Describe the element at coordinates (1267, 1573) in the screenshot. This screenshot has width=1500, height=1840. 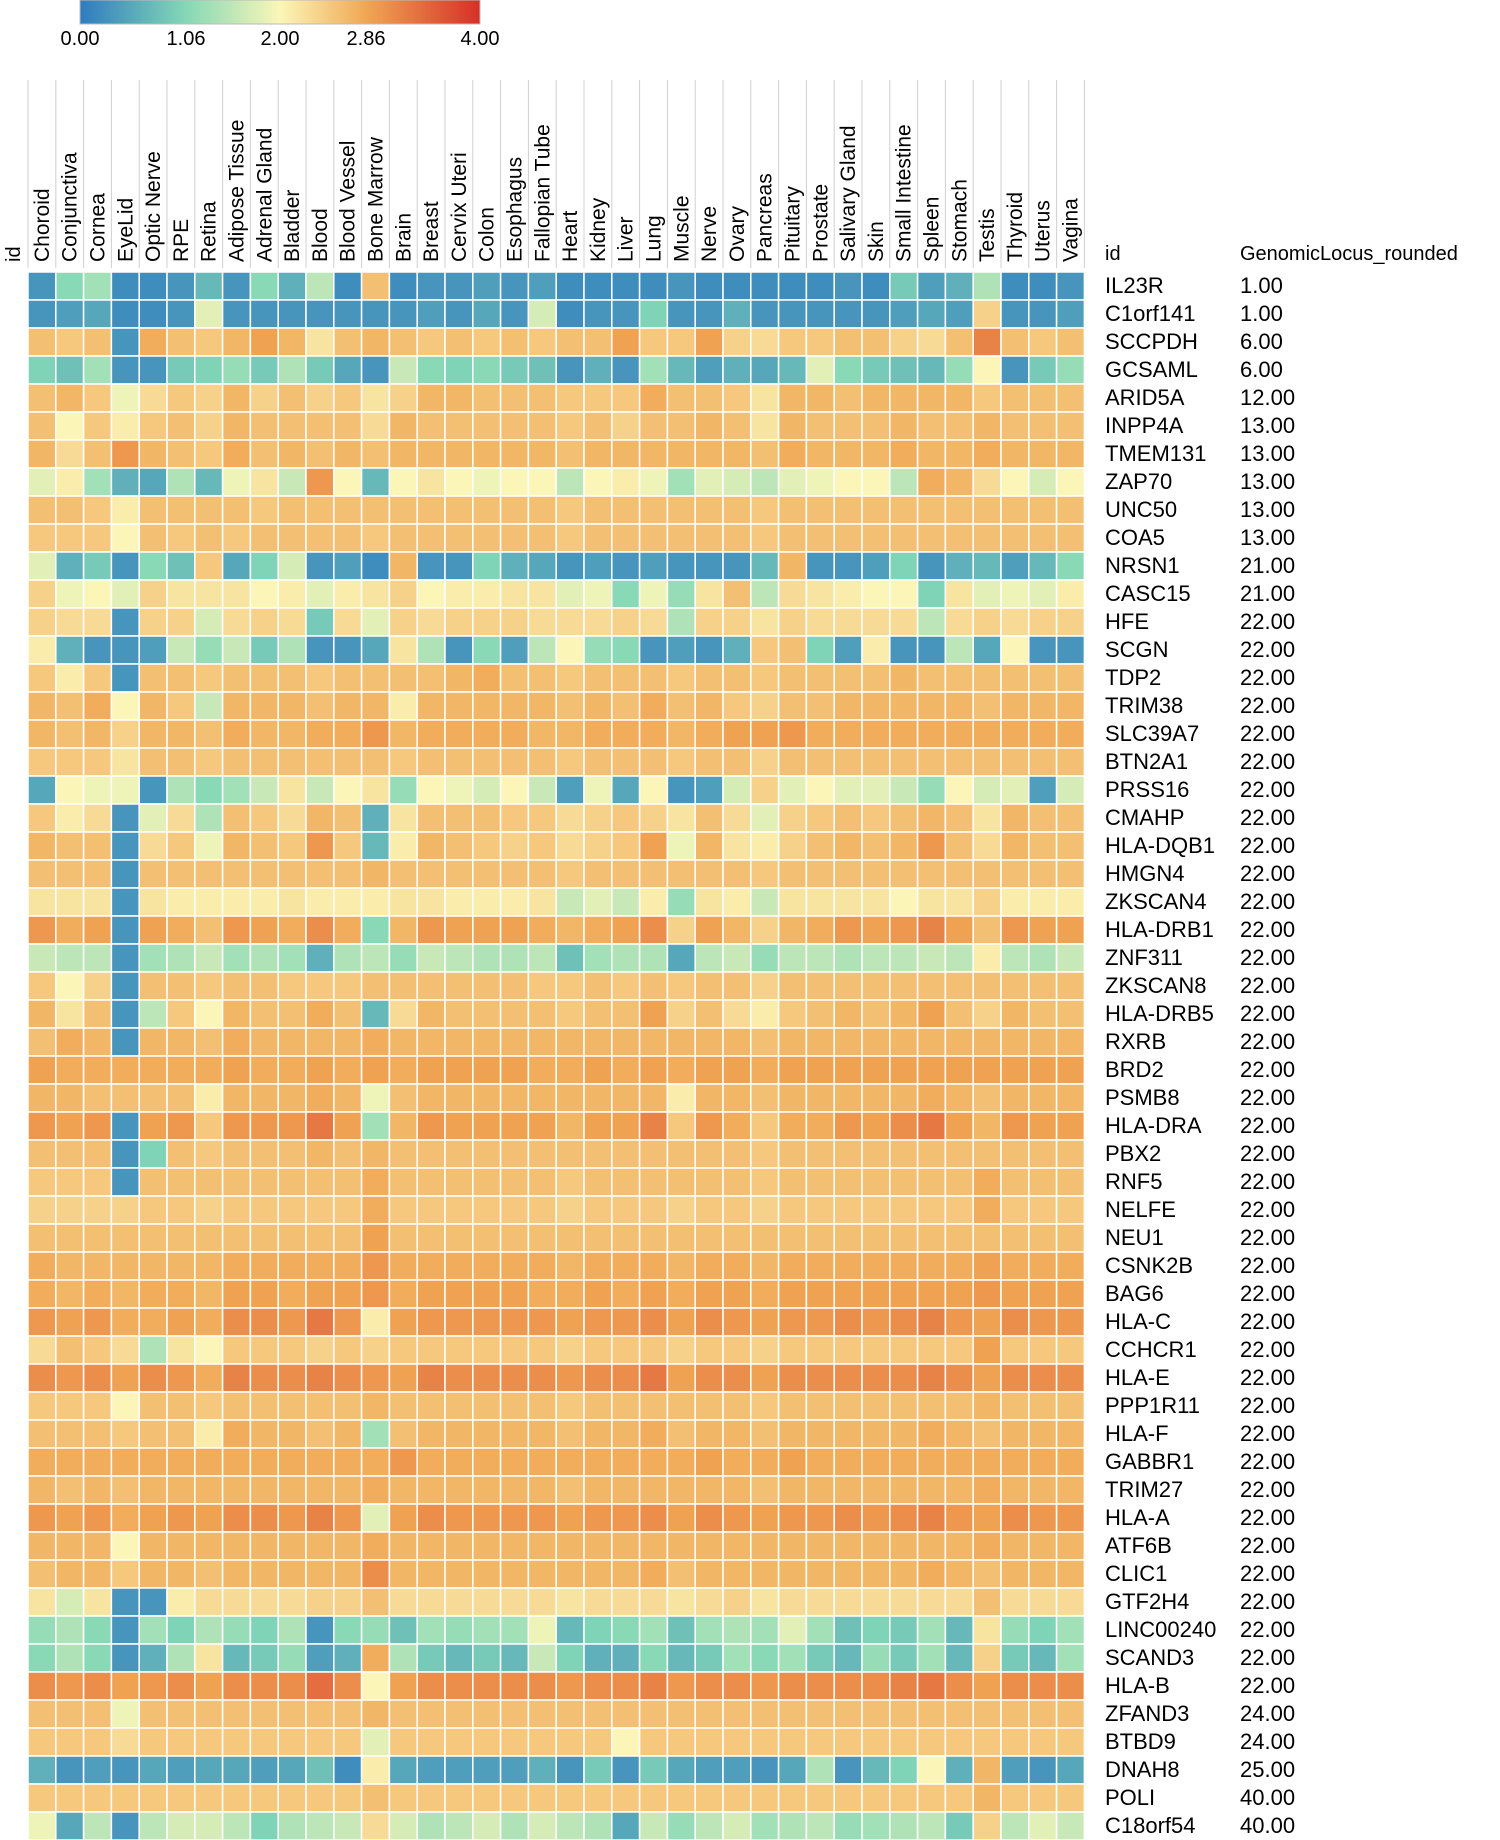
I see `row-locus-label: 22.00` at that location.